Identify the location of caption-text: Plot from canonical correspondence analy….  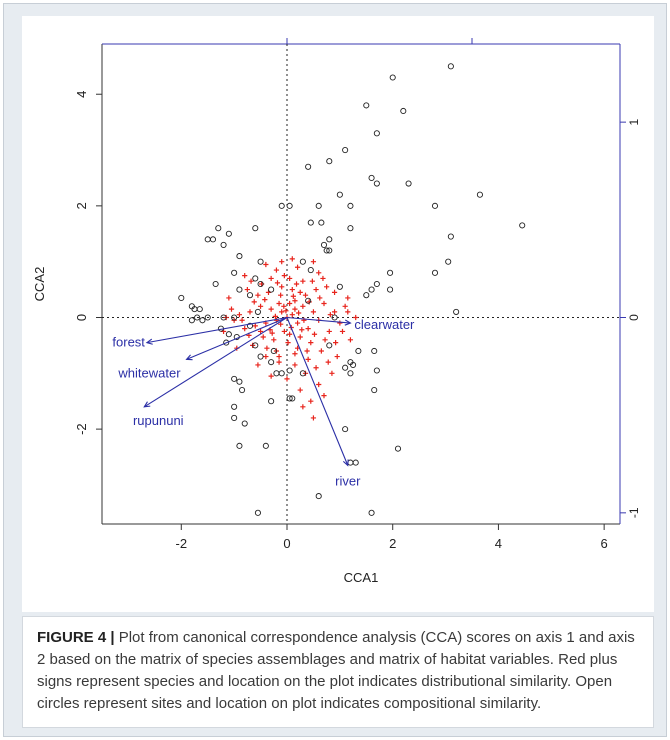
(336, 670).